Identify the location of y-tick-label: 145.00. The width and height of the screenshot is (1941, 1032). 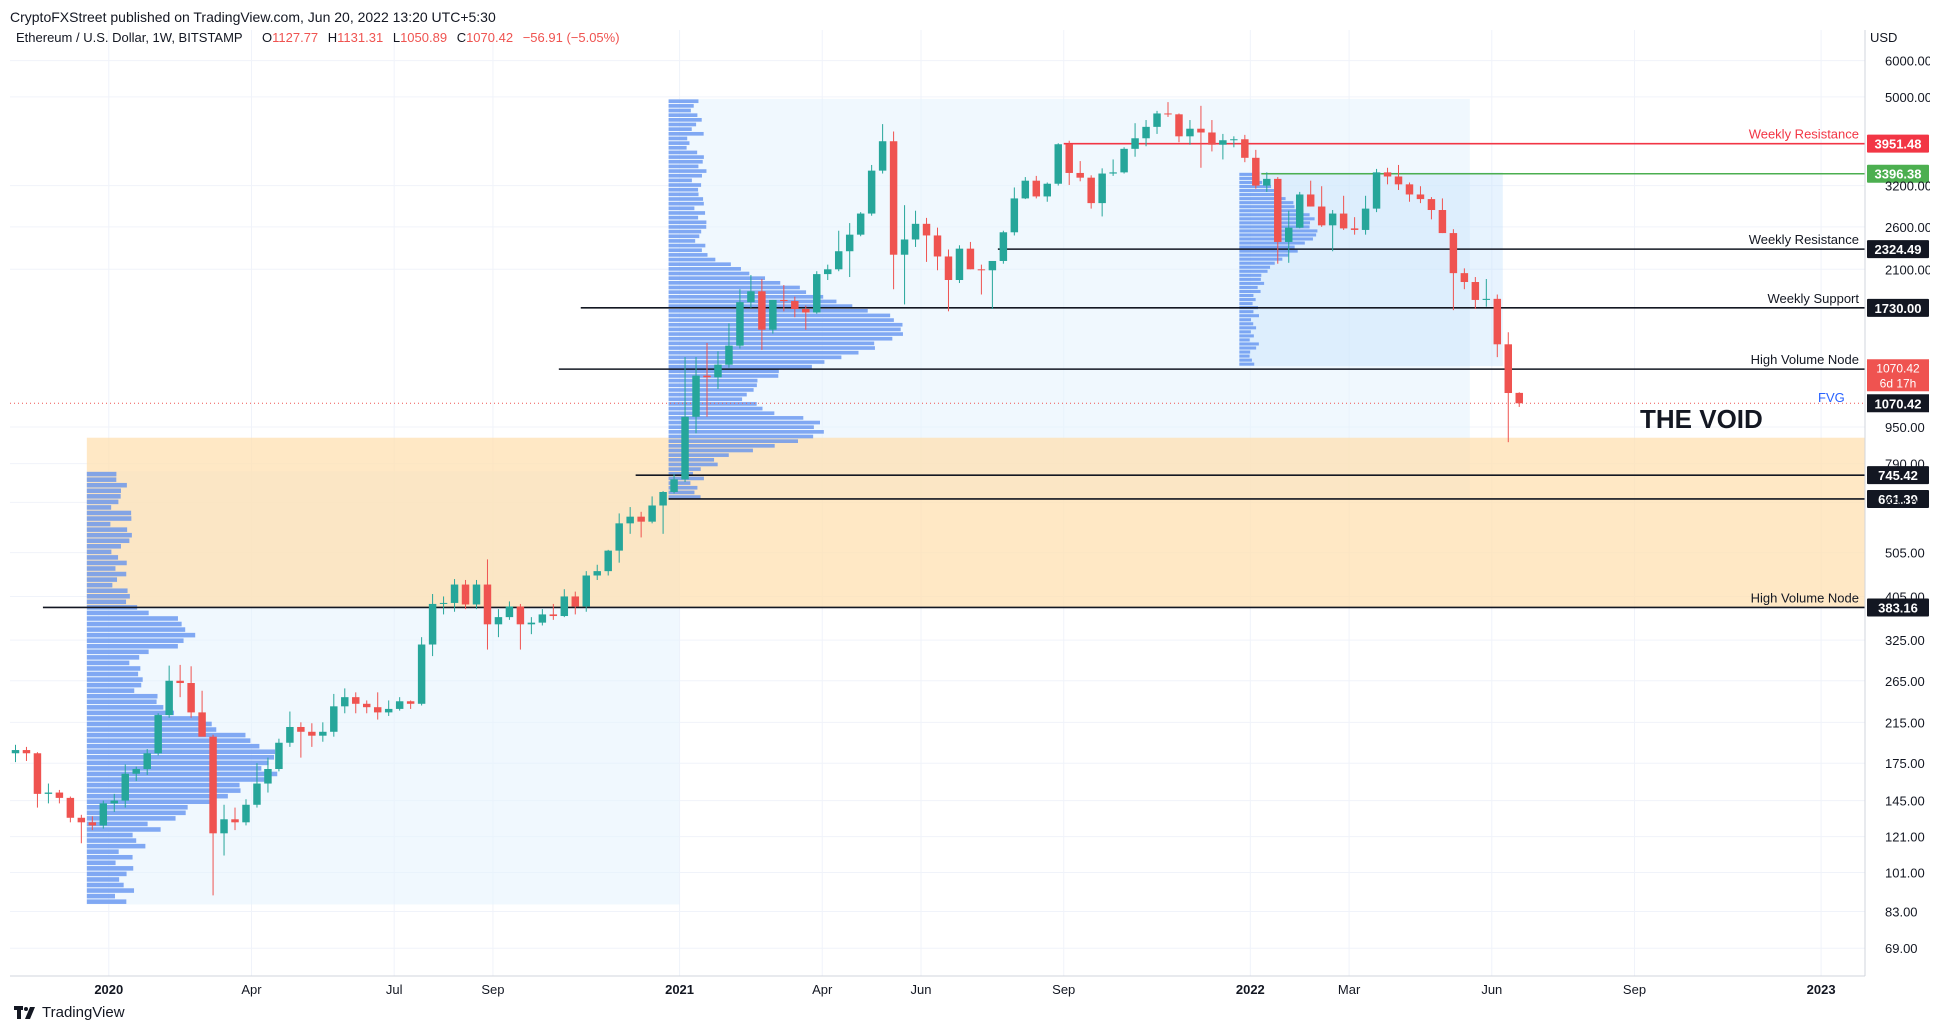
(1905, 801).